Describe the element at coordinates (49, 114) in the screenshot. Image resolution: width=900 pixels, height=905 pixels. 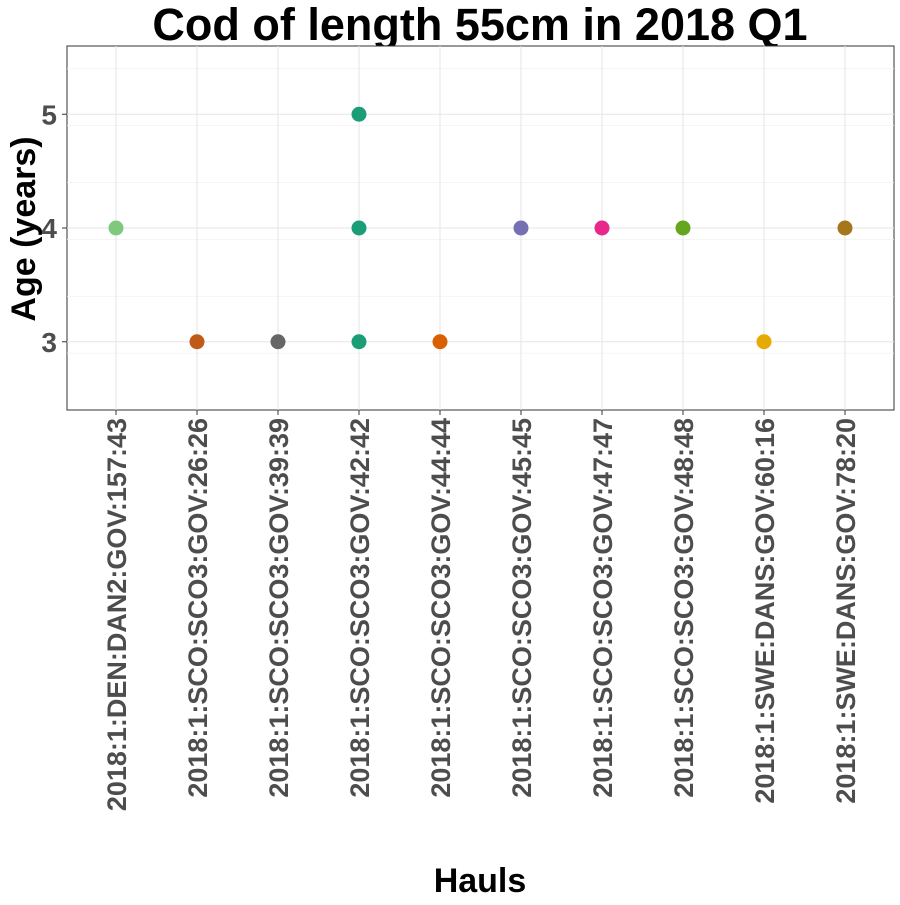
I see `y-tick-label: 5` at that location.